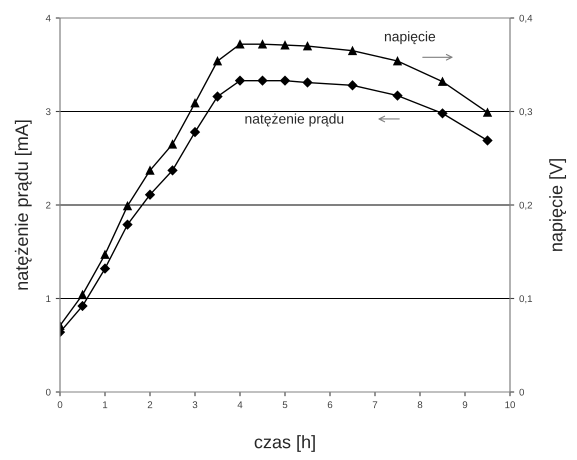  What do you see at coordinates (284, 443) in the screenshot?
I see `x-axis-title: czas [h]` at bounding box center [284, 443].